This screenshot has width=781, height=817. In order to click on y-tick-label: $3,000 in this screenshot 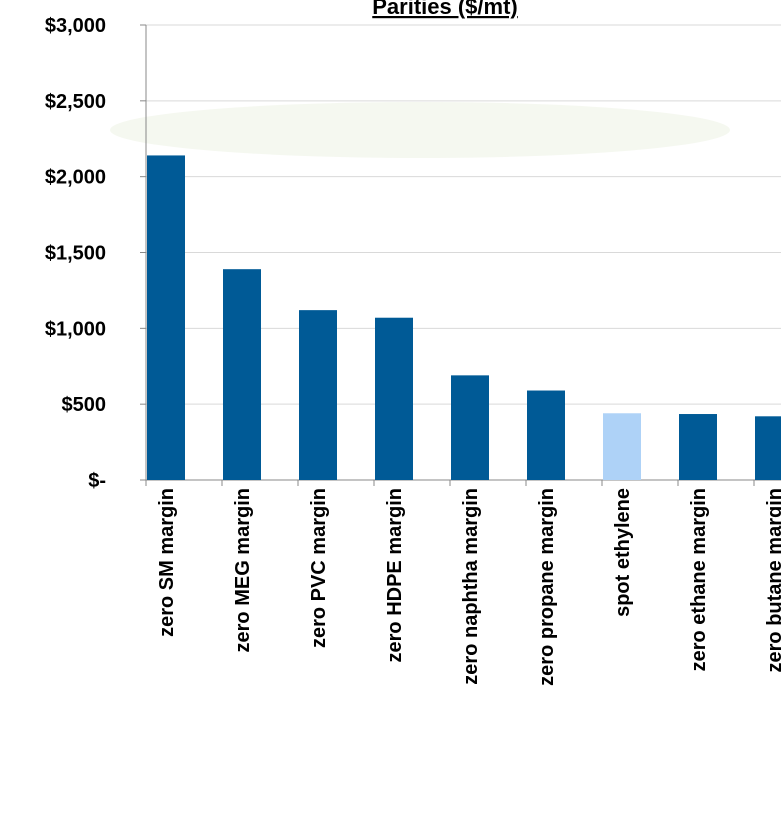, I will do `click(75, 26)`.